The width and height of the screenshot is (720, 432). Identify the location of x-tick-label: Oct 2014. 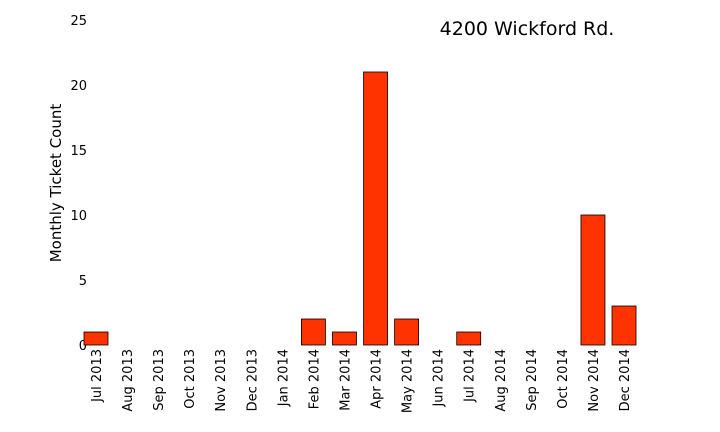
(563, 379).